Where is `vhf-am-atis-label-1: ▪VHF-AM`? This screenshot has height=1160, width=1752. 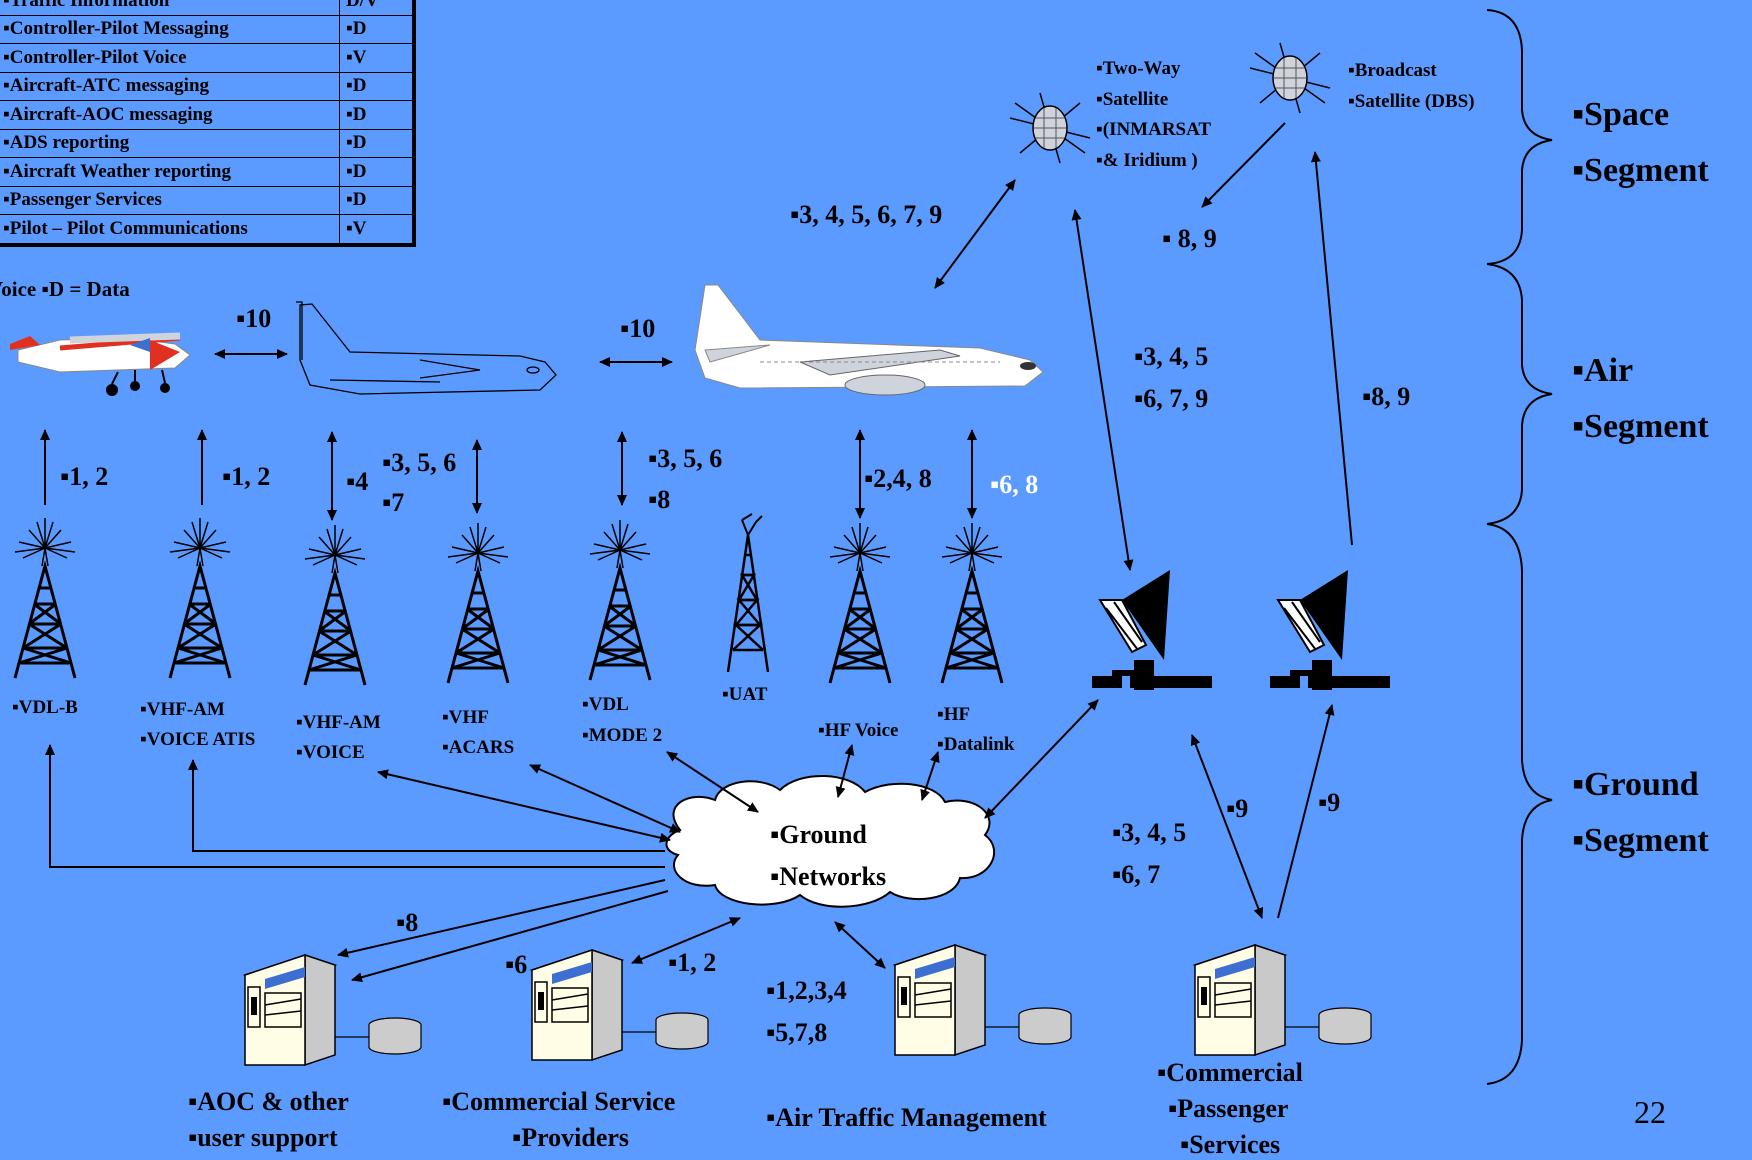 vhf-am-atis-label-1: ▪VHF-AM is located at coordinates (182, 709).